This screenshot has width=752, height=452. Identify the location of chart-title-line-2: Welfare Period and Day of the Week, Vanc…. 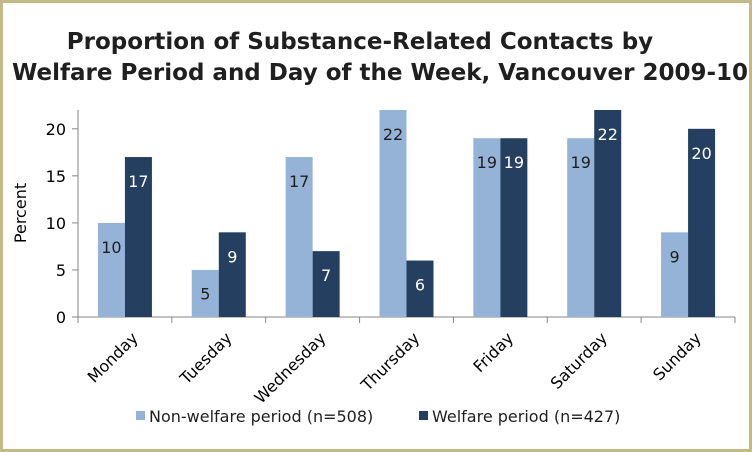
(380, 73).